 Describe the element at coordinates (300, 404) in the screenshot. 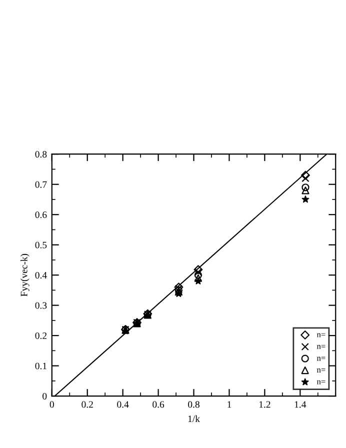

I see `x-tick-label: 1.4` at that location.